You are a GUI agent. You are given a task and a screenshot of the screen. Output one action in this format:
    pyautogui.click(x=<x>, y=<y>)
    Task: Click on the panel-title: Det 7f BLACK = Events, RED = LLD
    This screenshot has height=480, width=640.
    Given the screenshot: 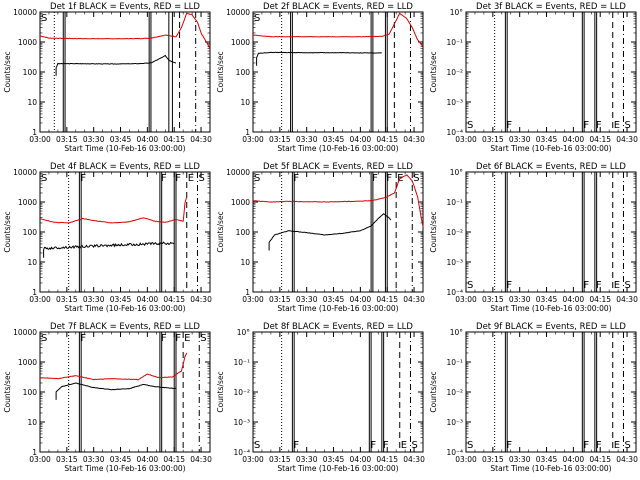 What is the action you would take?
    pyautogui.click(x=125, y=327)
    